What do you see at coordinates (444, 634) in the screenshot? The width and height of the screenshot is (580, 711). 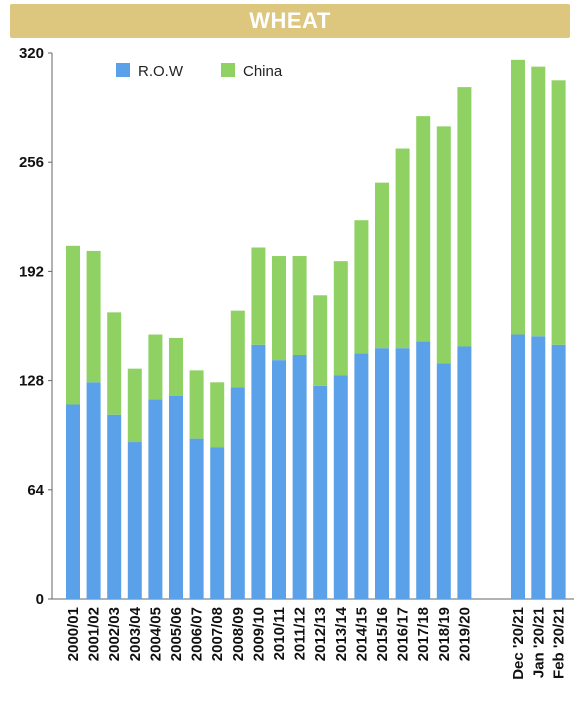 I see `x-tick-label: 2018/19` at bounding box center [444, 634].